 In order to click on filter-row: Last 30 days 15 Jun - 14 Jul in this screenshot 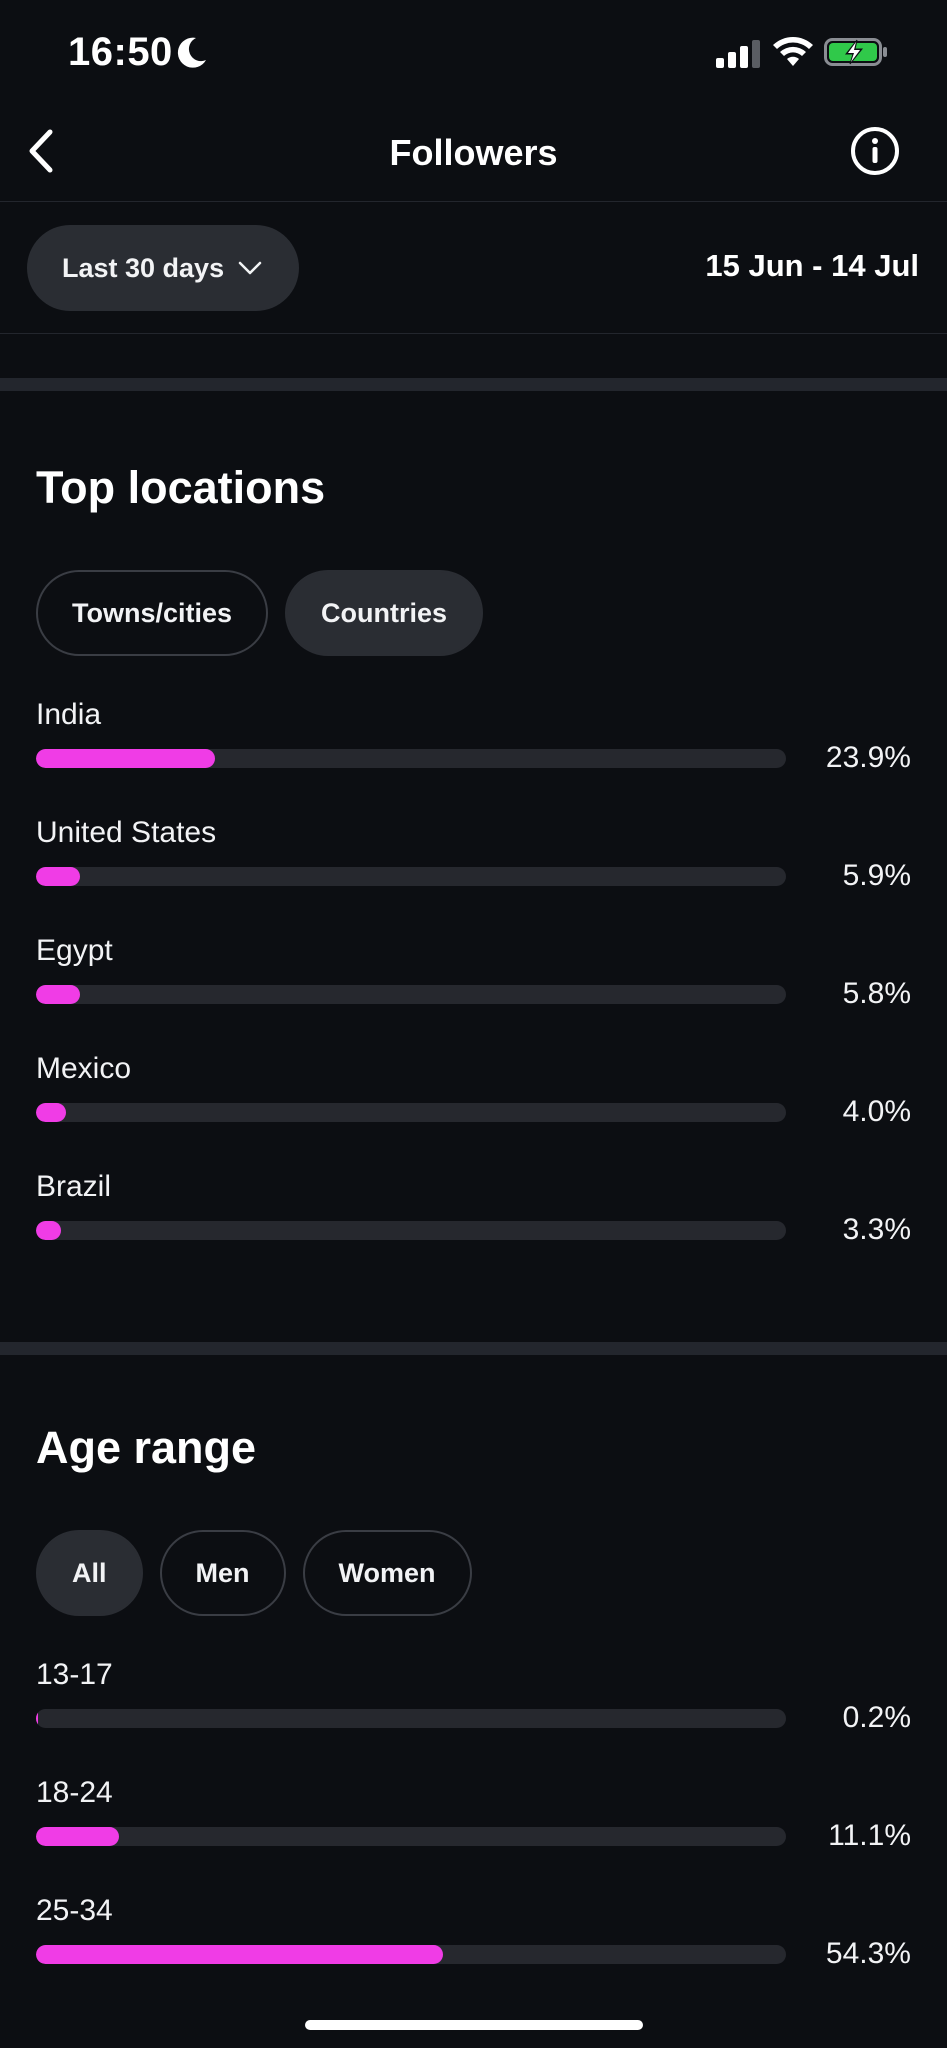, I will do `click(473, 268)`.